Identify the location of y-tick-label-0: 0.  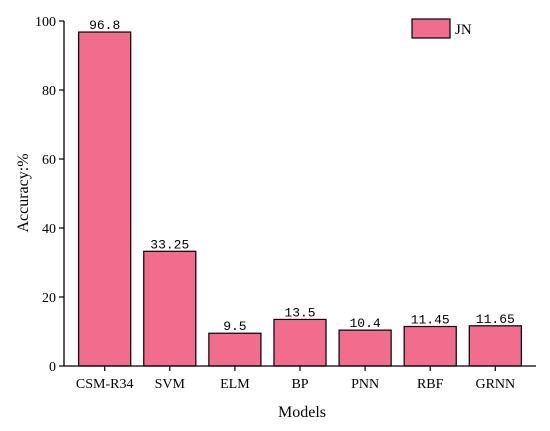
(52, 367).